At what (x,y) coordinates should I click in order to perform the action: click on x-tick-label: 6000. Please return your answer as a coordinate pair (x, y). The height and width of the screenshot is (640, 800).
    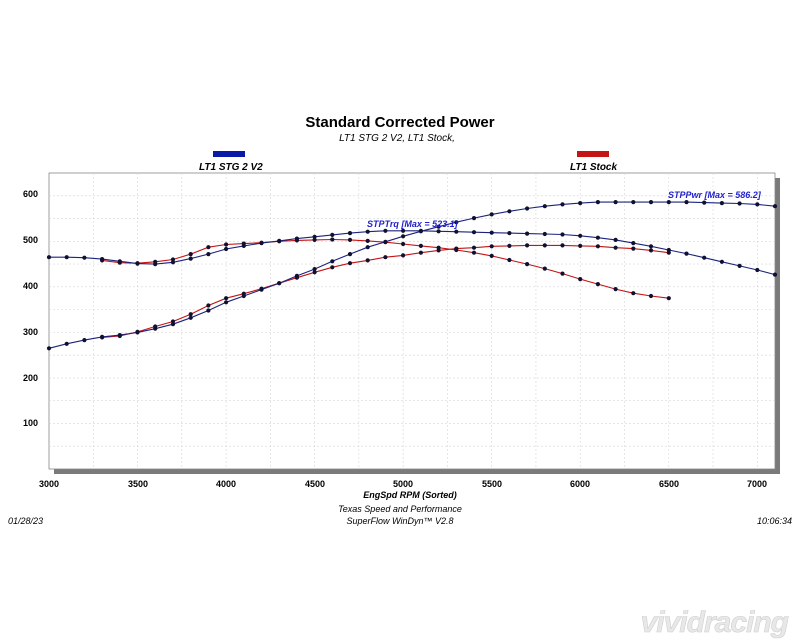
    Looking at the image, I should click on (580, 484).